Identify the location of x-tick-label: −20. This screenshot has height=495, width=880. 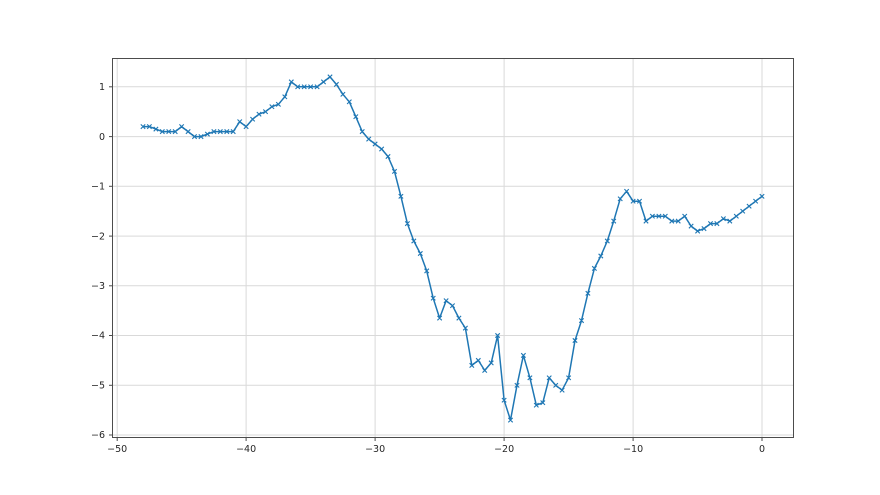
(504, 449).